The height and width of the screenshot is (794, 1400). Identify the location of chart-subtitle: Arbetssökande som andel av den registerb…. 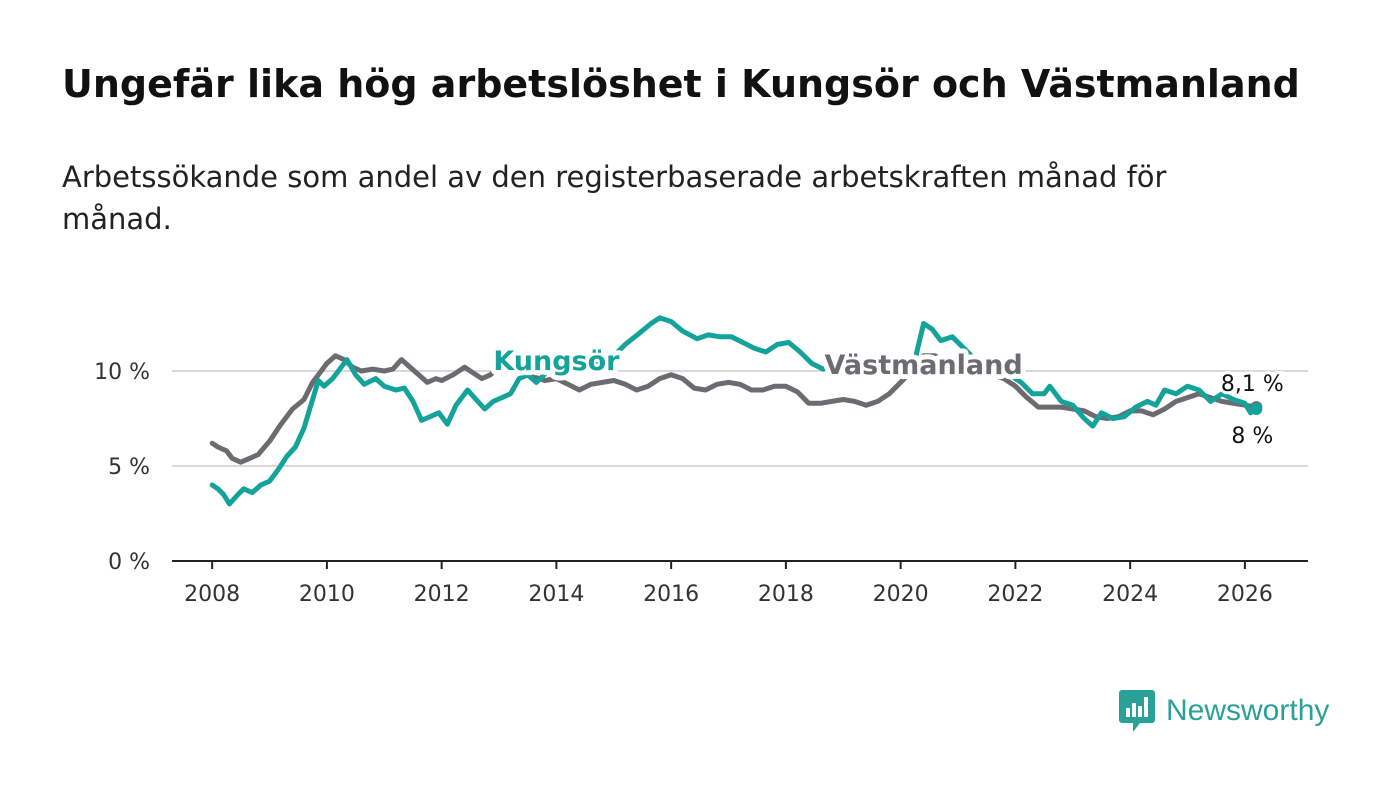
(614, 198).